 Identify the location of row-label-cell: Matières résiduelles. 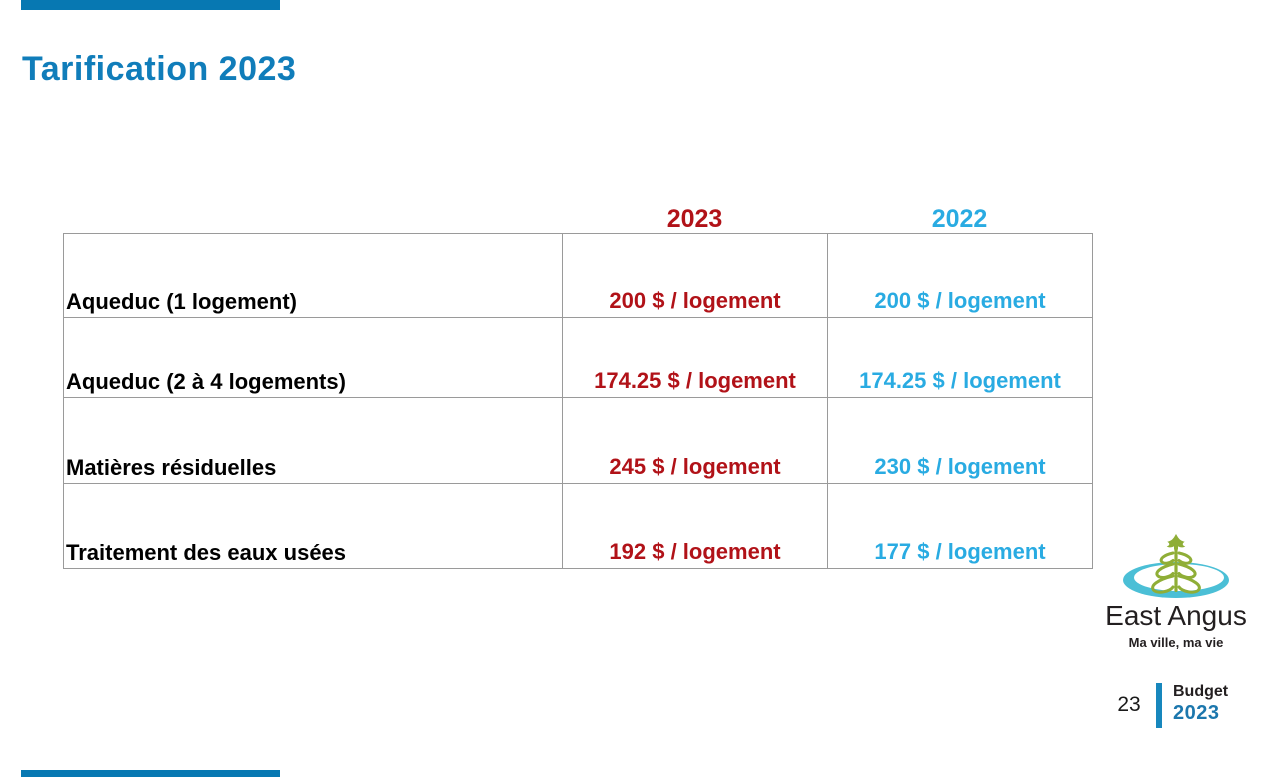
(313, 440).